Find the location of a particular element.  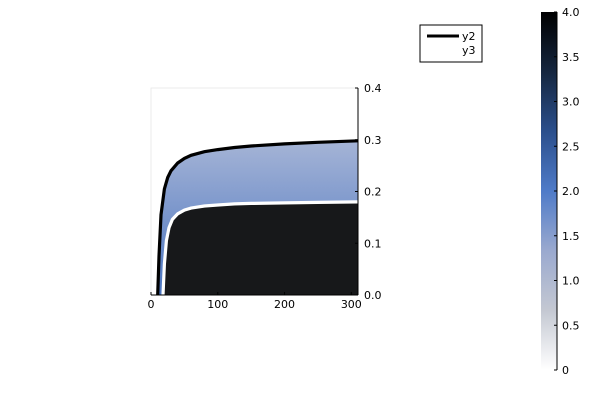

colorbar-tick-label: 1.5 is located at coordinates (571, 236).